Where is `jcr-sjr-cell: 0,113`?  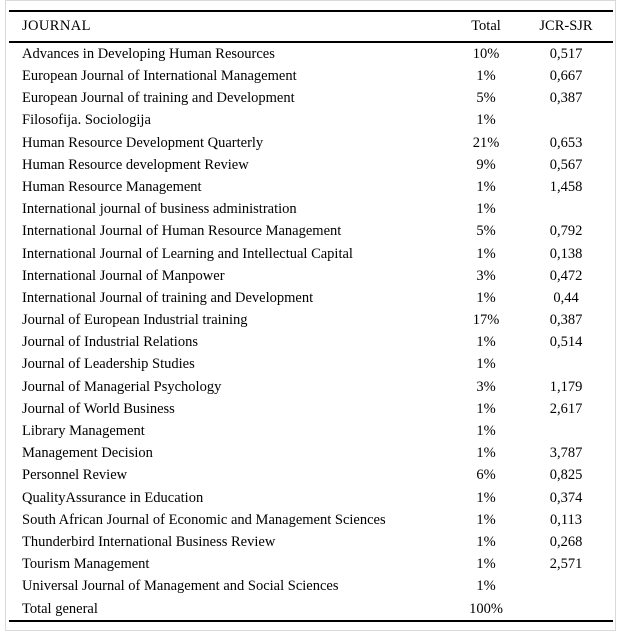
jcr-sjr-cell: 0,113 is located at coordinates (566, 519).